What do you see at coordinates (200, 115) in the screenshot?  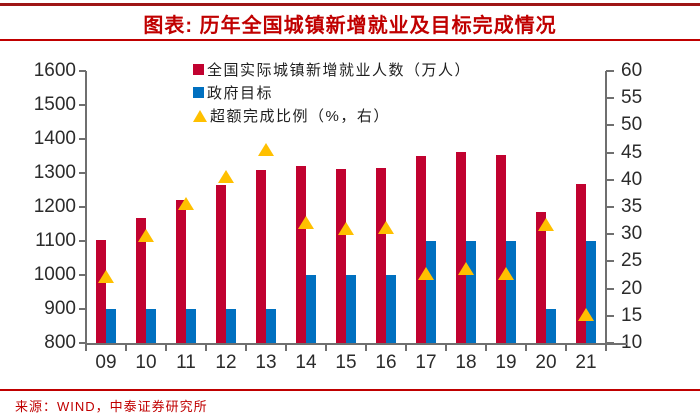 I see `ratio-series-triangle-icon` at bounding box center [200, 115].